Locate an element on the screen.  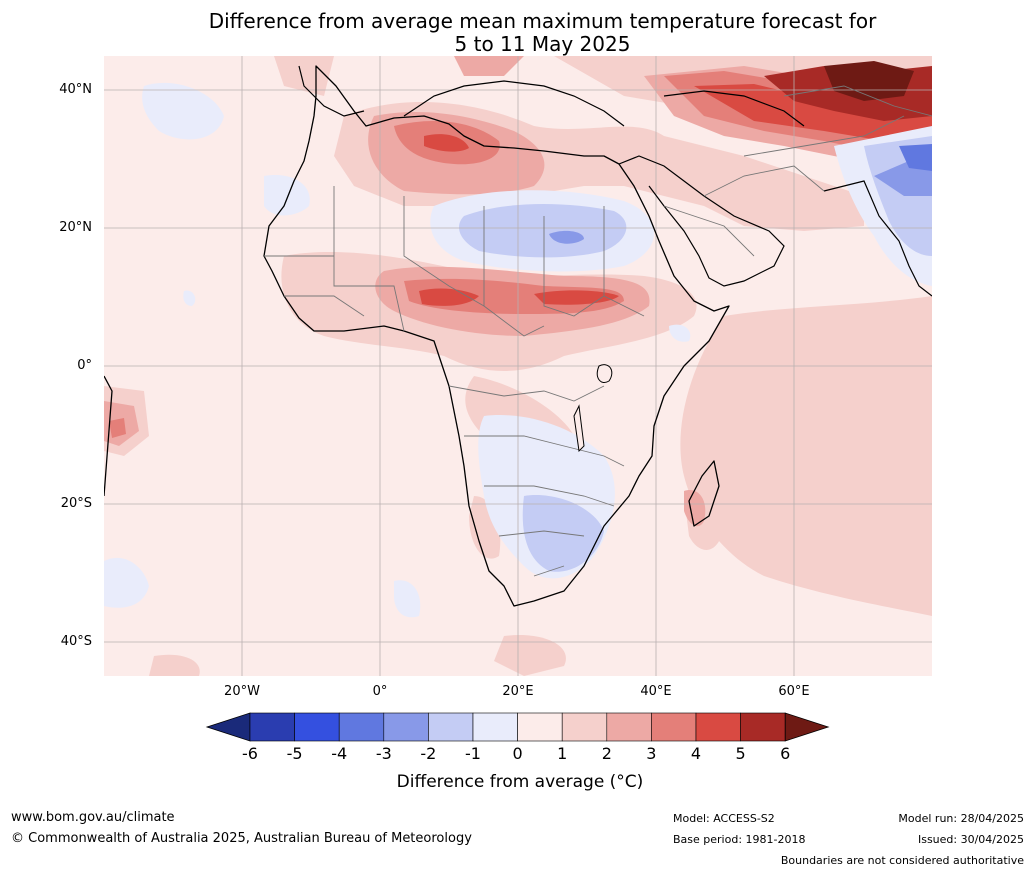
website-link: www.bom.gov.au/climate is located at coordinates (93, 817).